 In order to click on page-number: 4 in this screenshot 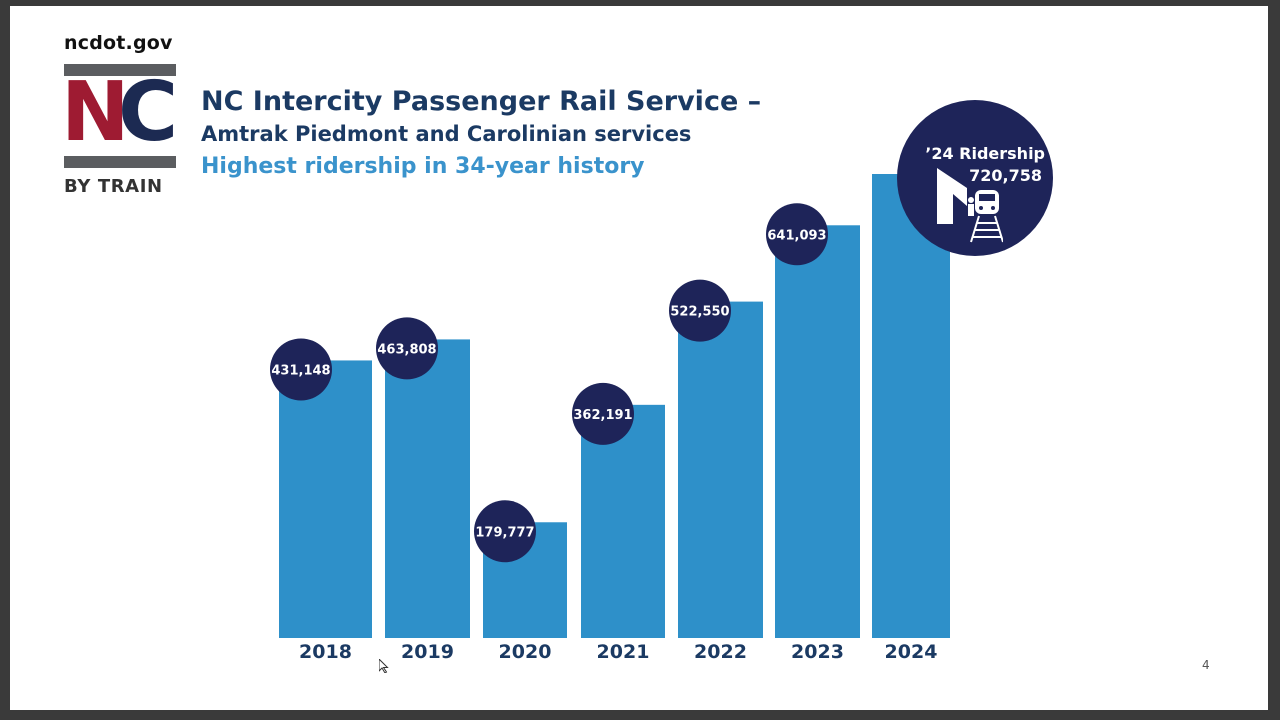, I will do `click(1206, 665)`.